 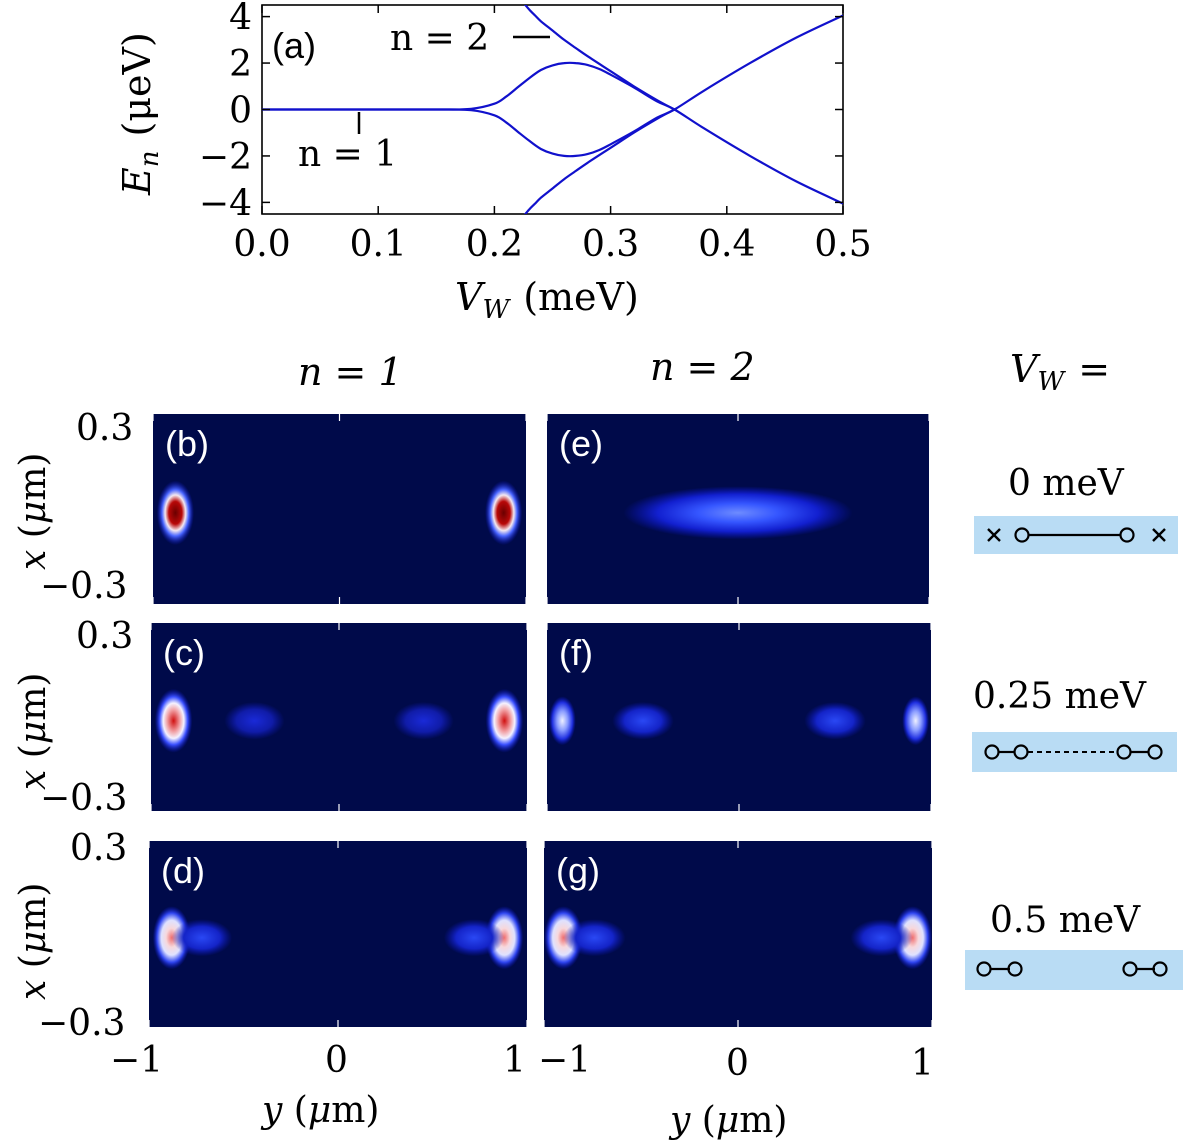 I want to click on heatmap-panel-b, so click(x=339, y=509).